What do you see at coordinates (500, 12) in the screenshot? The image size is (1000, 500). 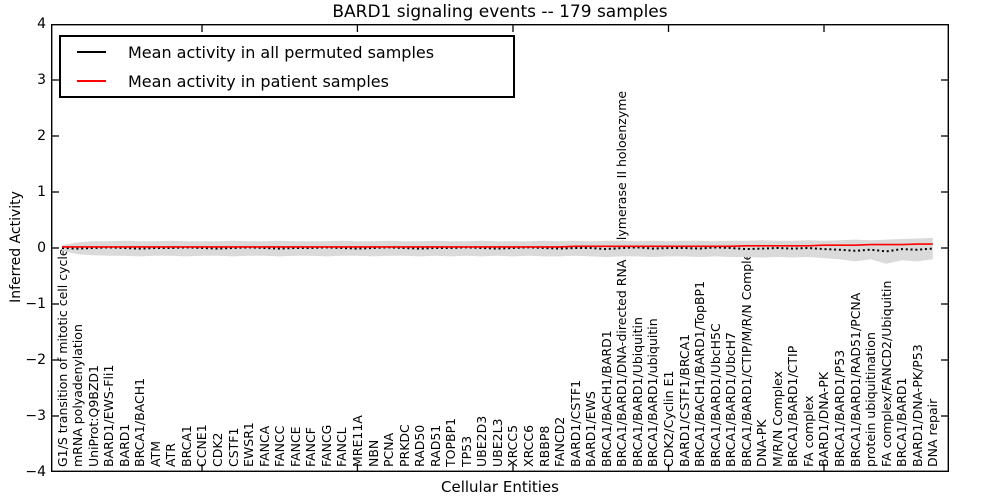 I see `chart-title: BARD1 signaling events -- 179 samples` at bounding box center [500, 12].